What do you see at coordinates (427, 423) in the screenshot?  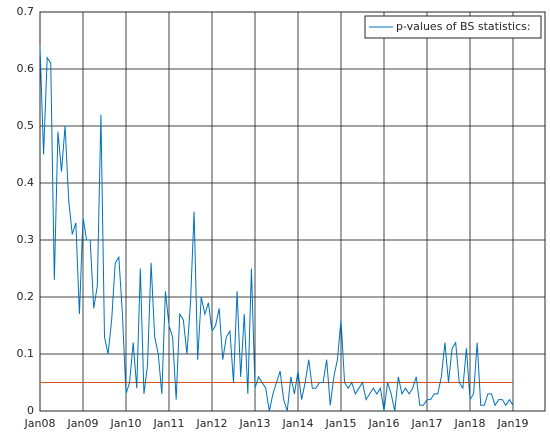 I see `x-tick-label: Jan17` at bounding box center [427, 423].